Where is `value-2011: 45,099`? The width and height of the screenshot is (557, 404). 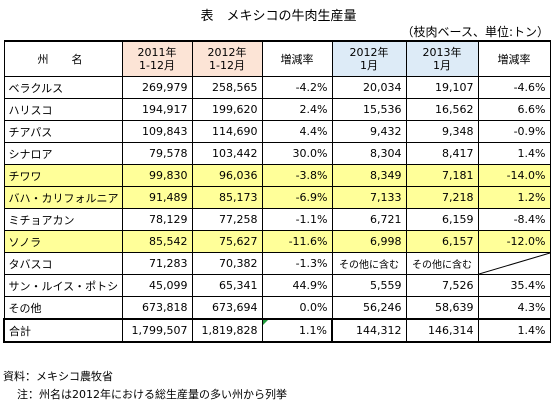 value-2011: 45,099 is located at coordinates (157, 285).